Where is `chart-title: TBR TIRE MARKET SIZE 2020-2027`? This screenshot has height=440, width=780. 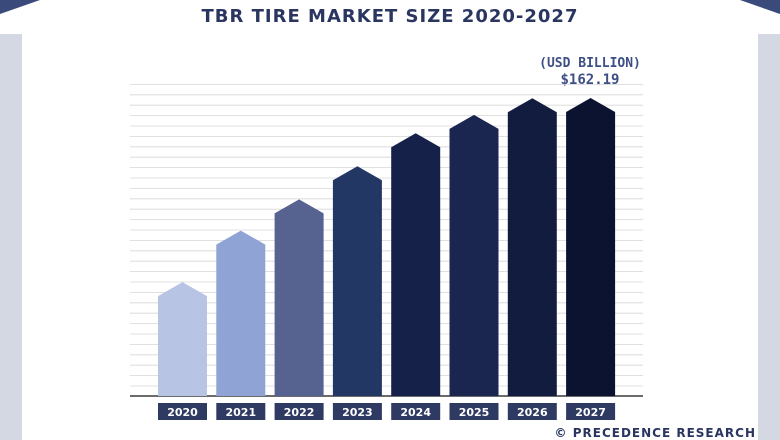 chart-title: TBR TIRE MARKET SIZE 2020-2027 is located at coordinates (390, 16).